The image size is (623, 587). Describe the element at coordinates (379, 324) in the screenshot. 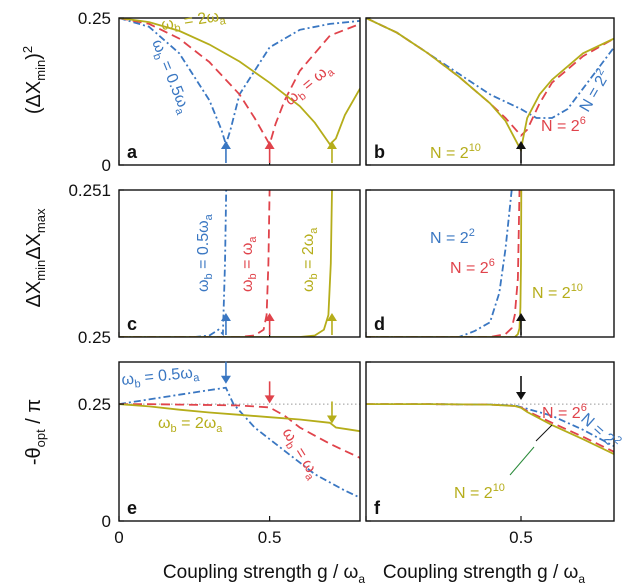

I see `panel-label: d` at that location.